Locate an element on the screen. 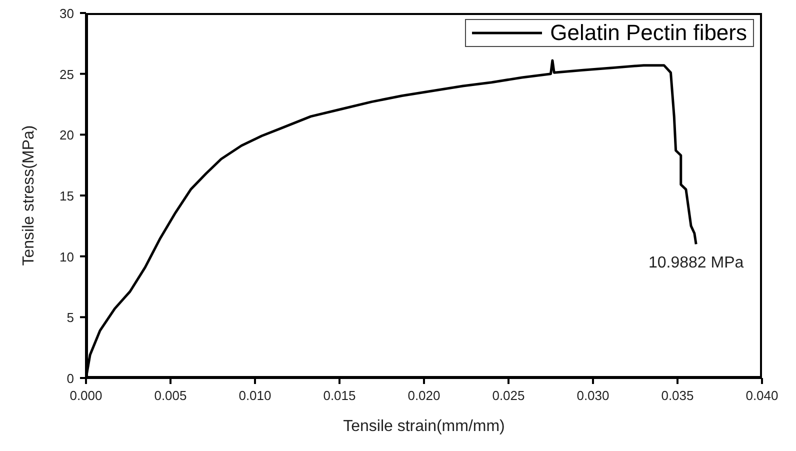  y-tick-label: 30 is located at coordinates (67, 13).